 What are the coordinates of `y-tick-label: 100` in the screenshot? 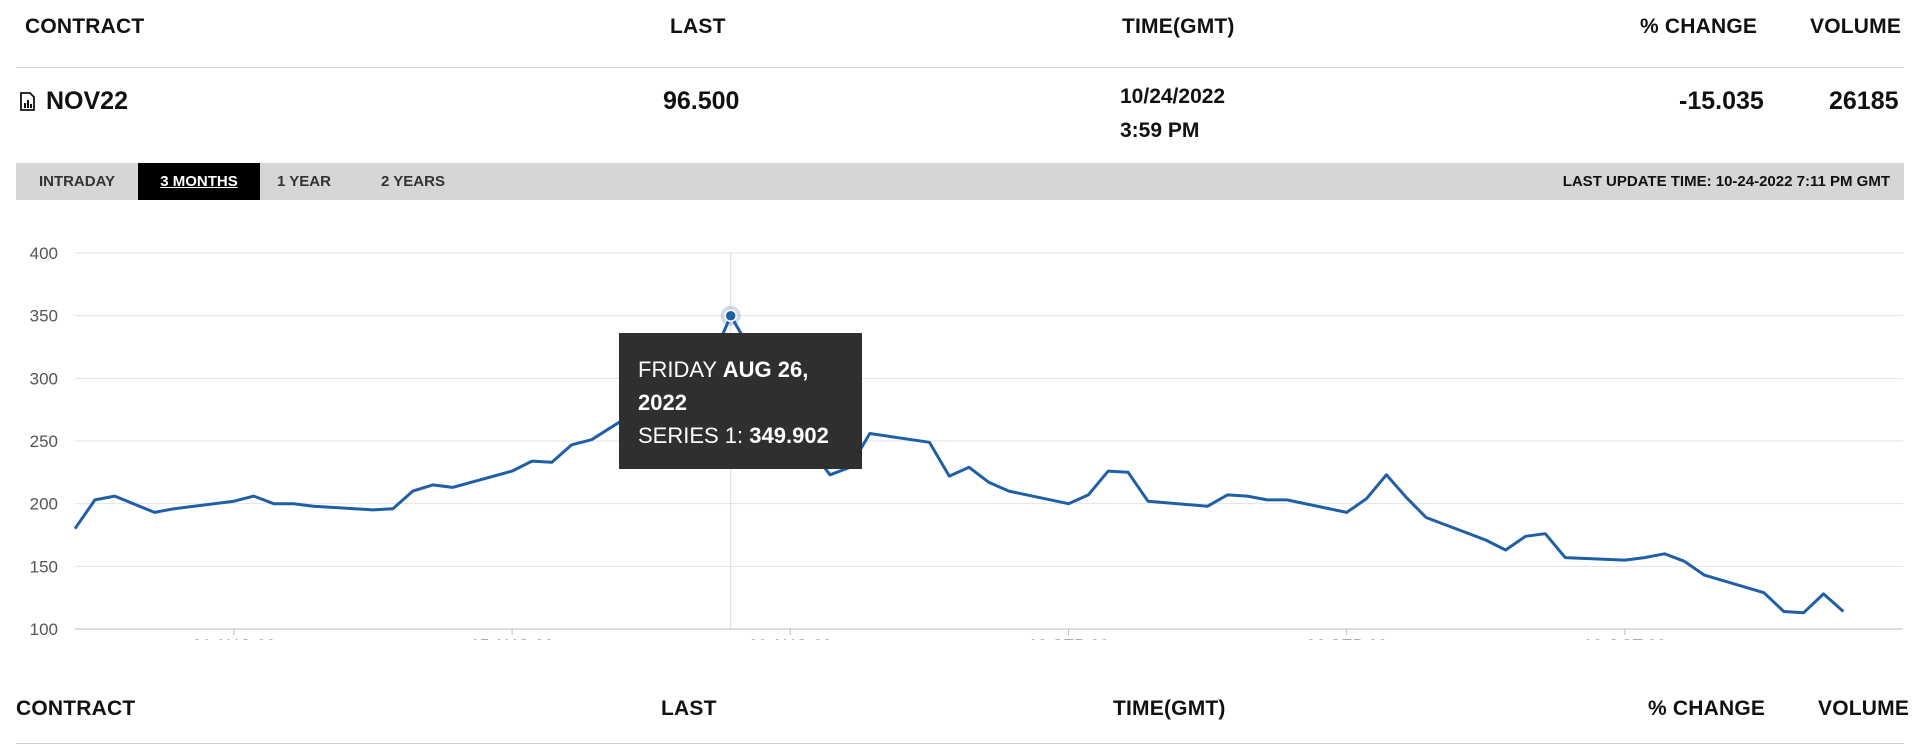 It's located at (44, 629).